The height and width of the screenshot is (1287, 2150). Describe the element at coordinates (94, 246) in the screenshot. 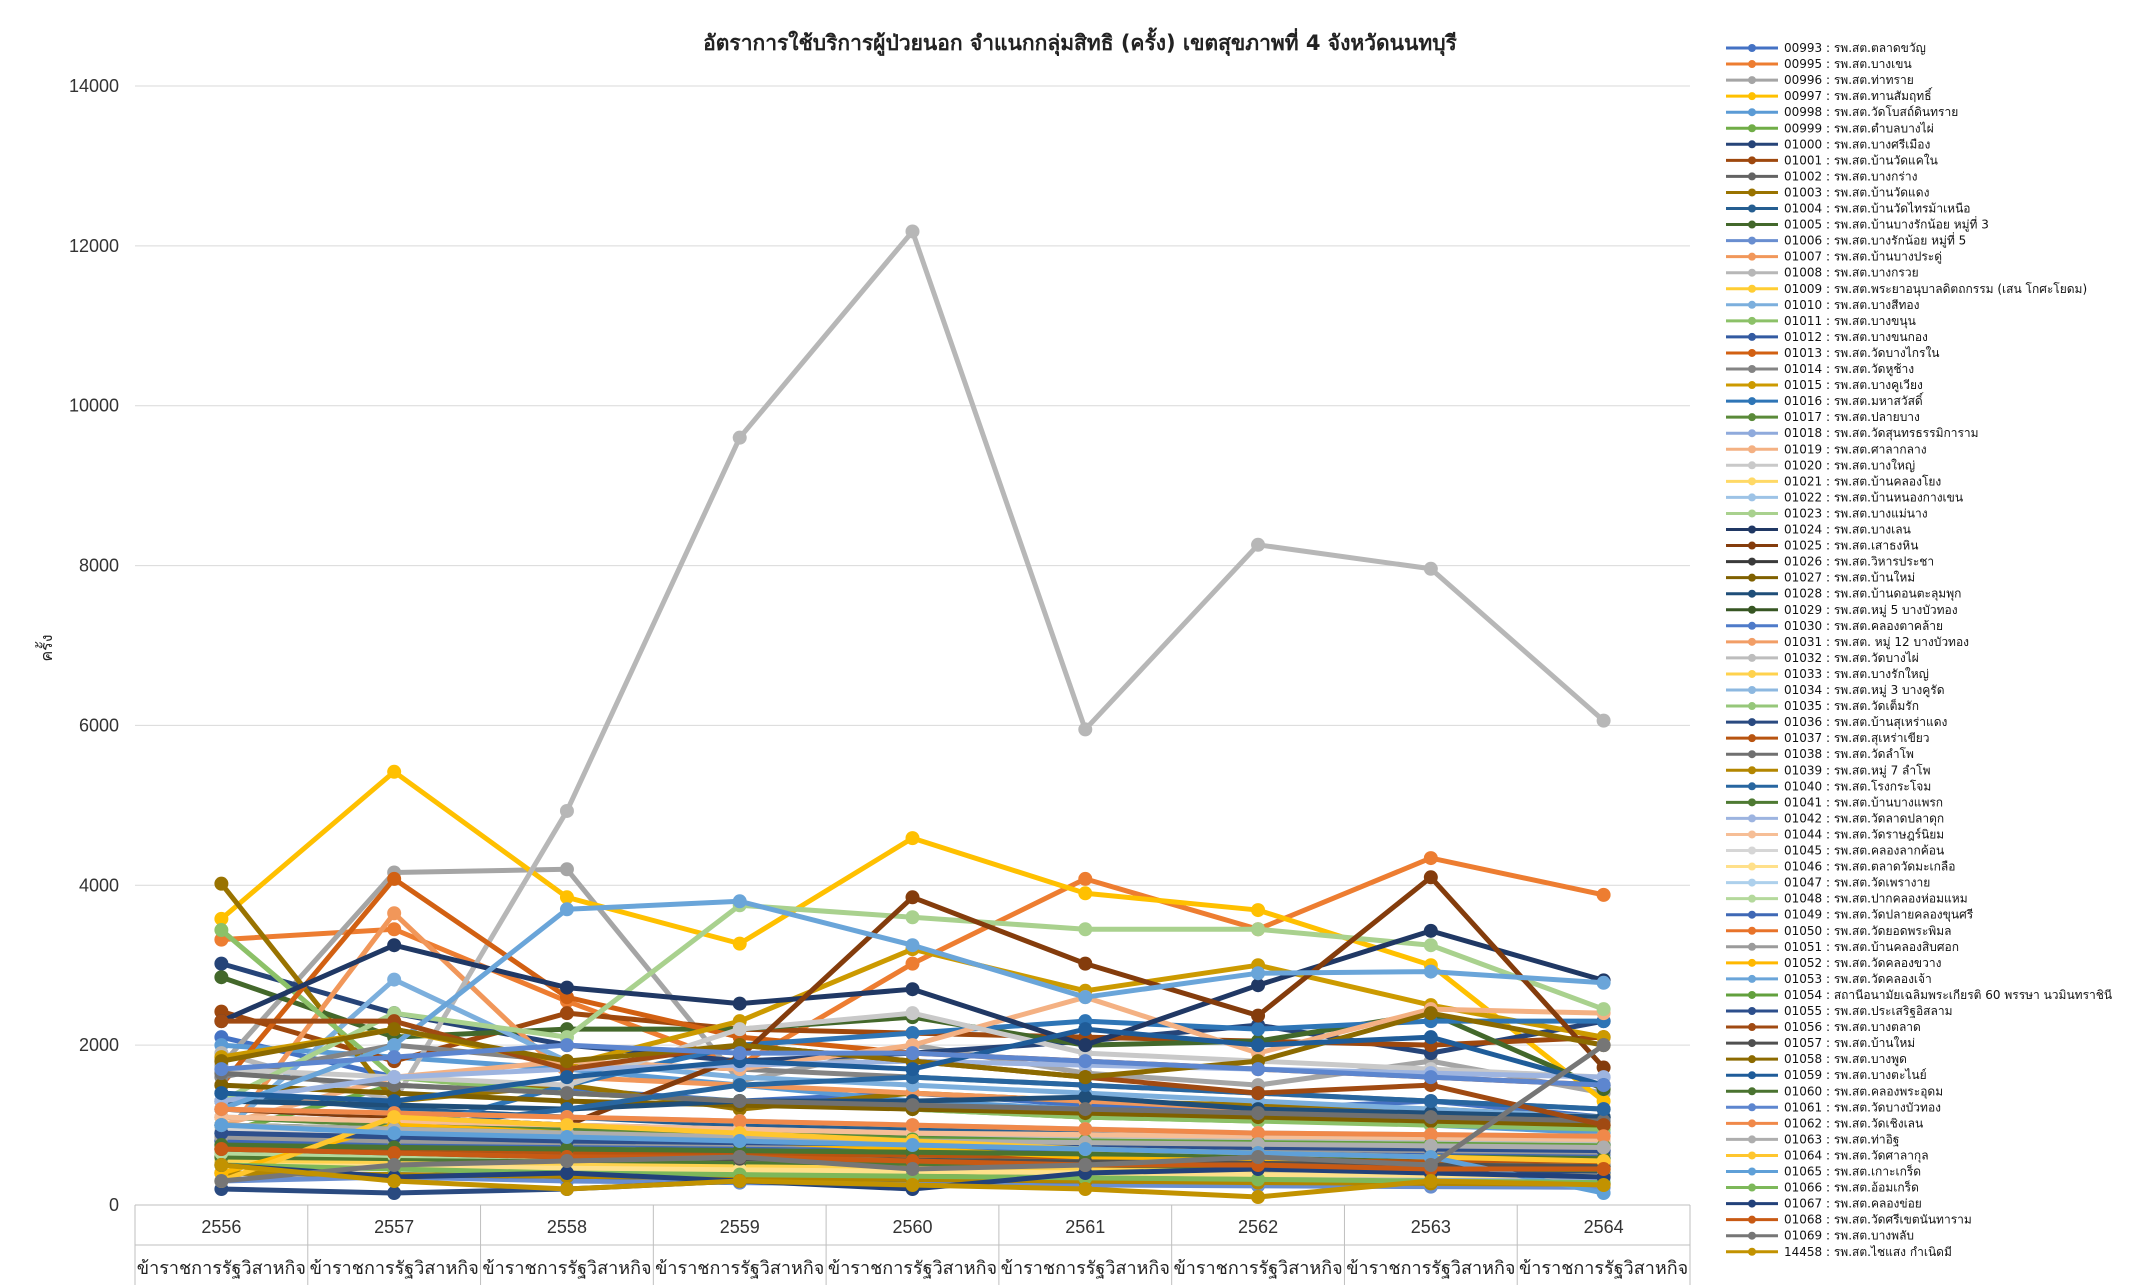

I see `y-tick-label: 12000` at that location.